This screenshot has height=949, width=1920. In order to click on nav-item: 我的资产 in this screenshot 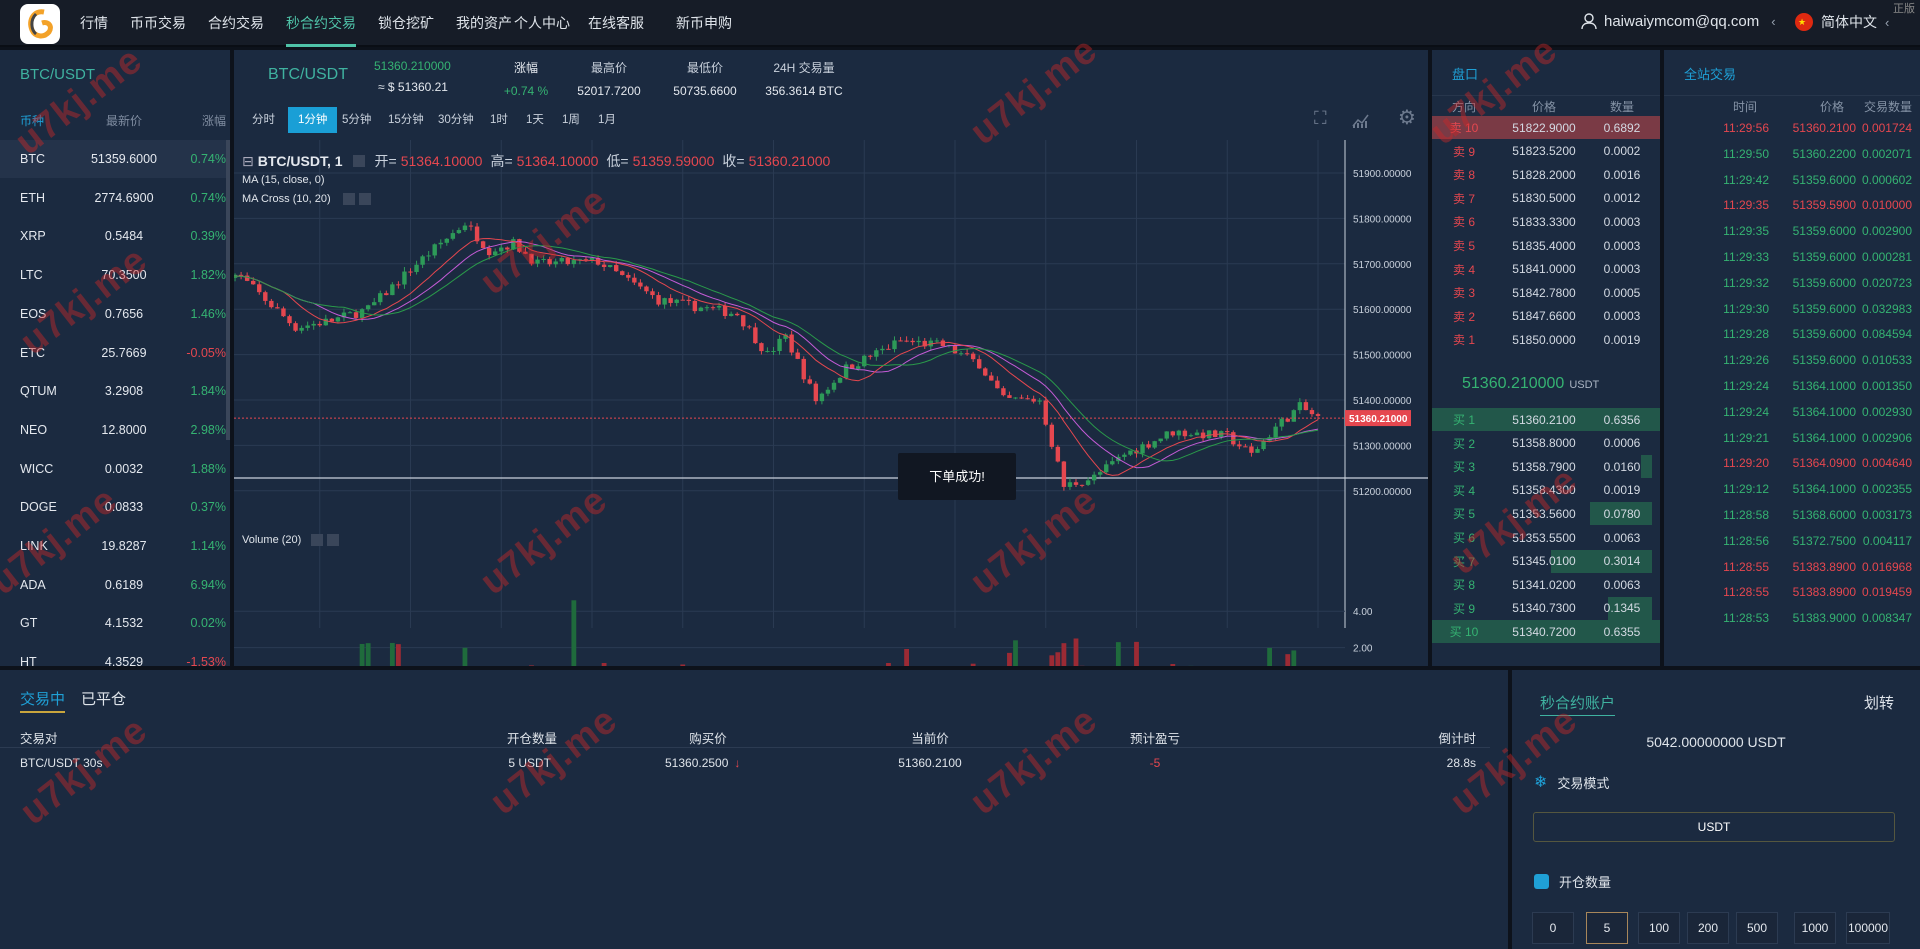, I will do `click(484, 23)`.